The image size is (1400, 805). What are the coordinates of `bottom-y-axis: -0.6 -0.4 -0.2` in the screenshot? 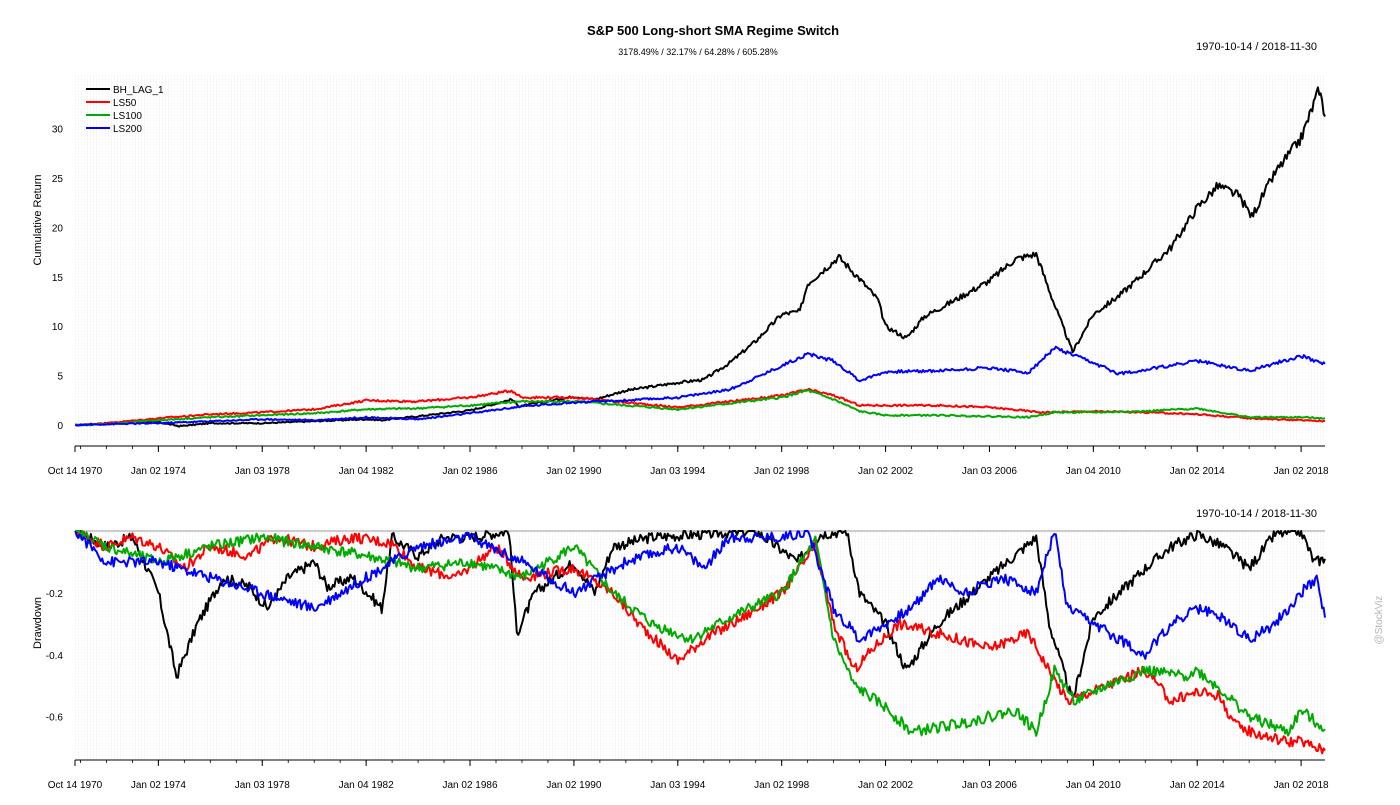 It's located at (55, 656).